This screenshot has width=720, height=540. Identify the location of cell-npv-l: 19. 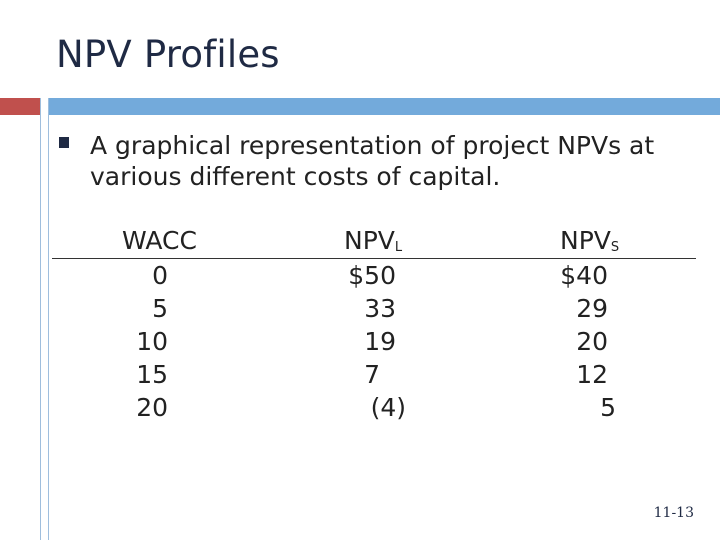
(380, 341).